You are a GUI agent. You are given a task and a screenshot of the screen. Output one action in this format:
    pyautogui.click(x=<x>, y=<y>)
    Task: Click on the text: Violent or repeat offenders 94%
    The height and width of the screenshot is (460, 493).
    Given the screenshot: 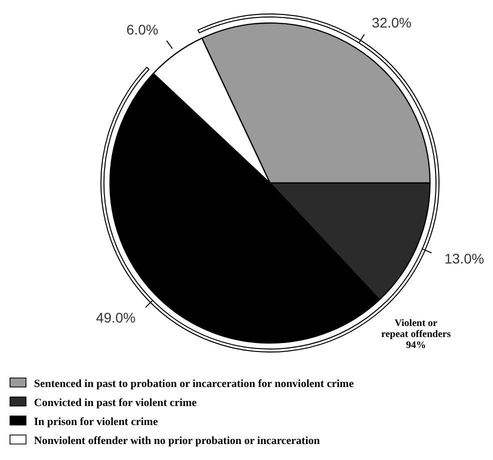 What is the action you would take?
    pyautogui.click(x=416, y=334)
    